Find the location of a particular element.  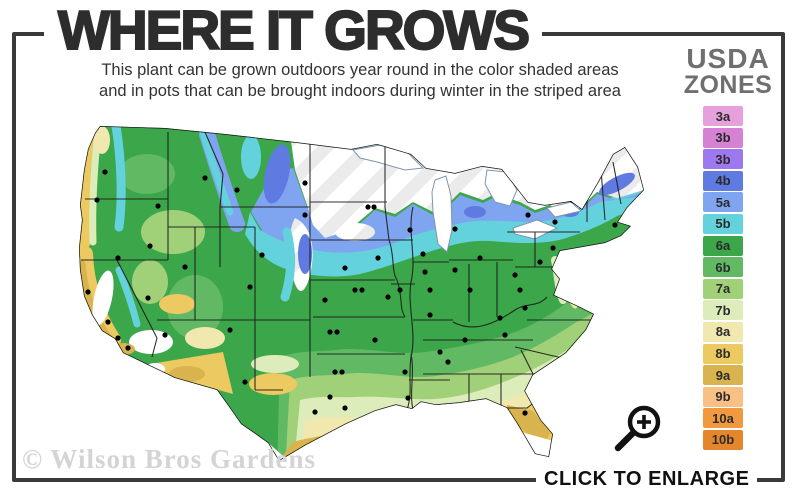

legend-title: USDA ZONES is located at coordinates (728, 71).